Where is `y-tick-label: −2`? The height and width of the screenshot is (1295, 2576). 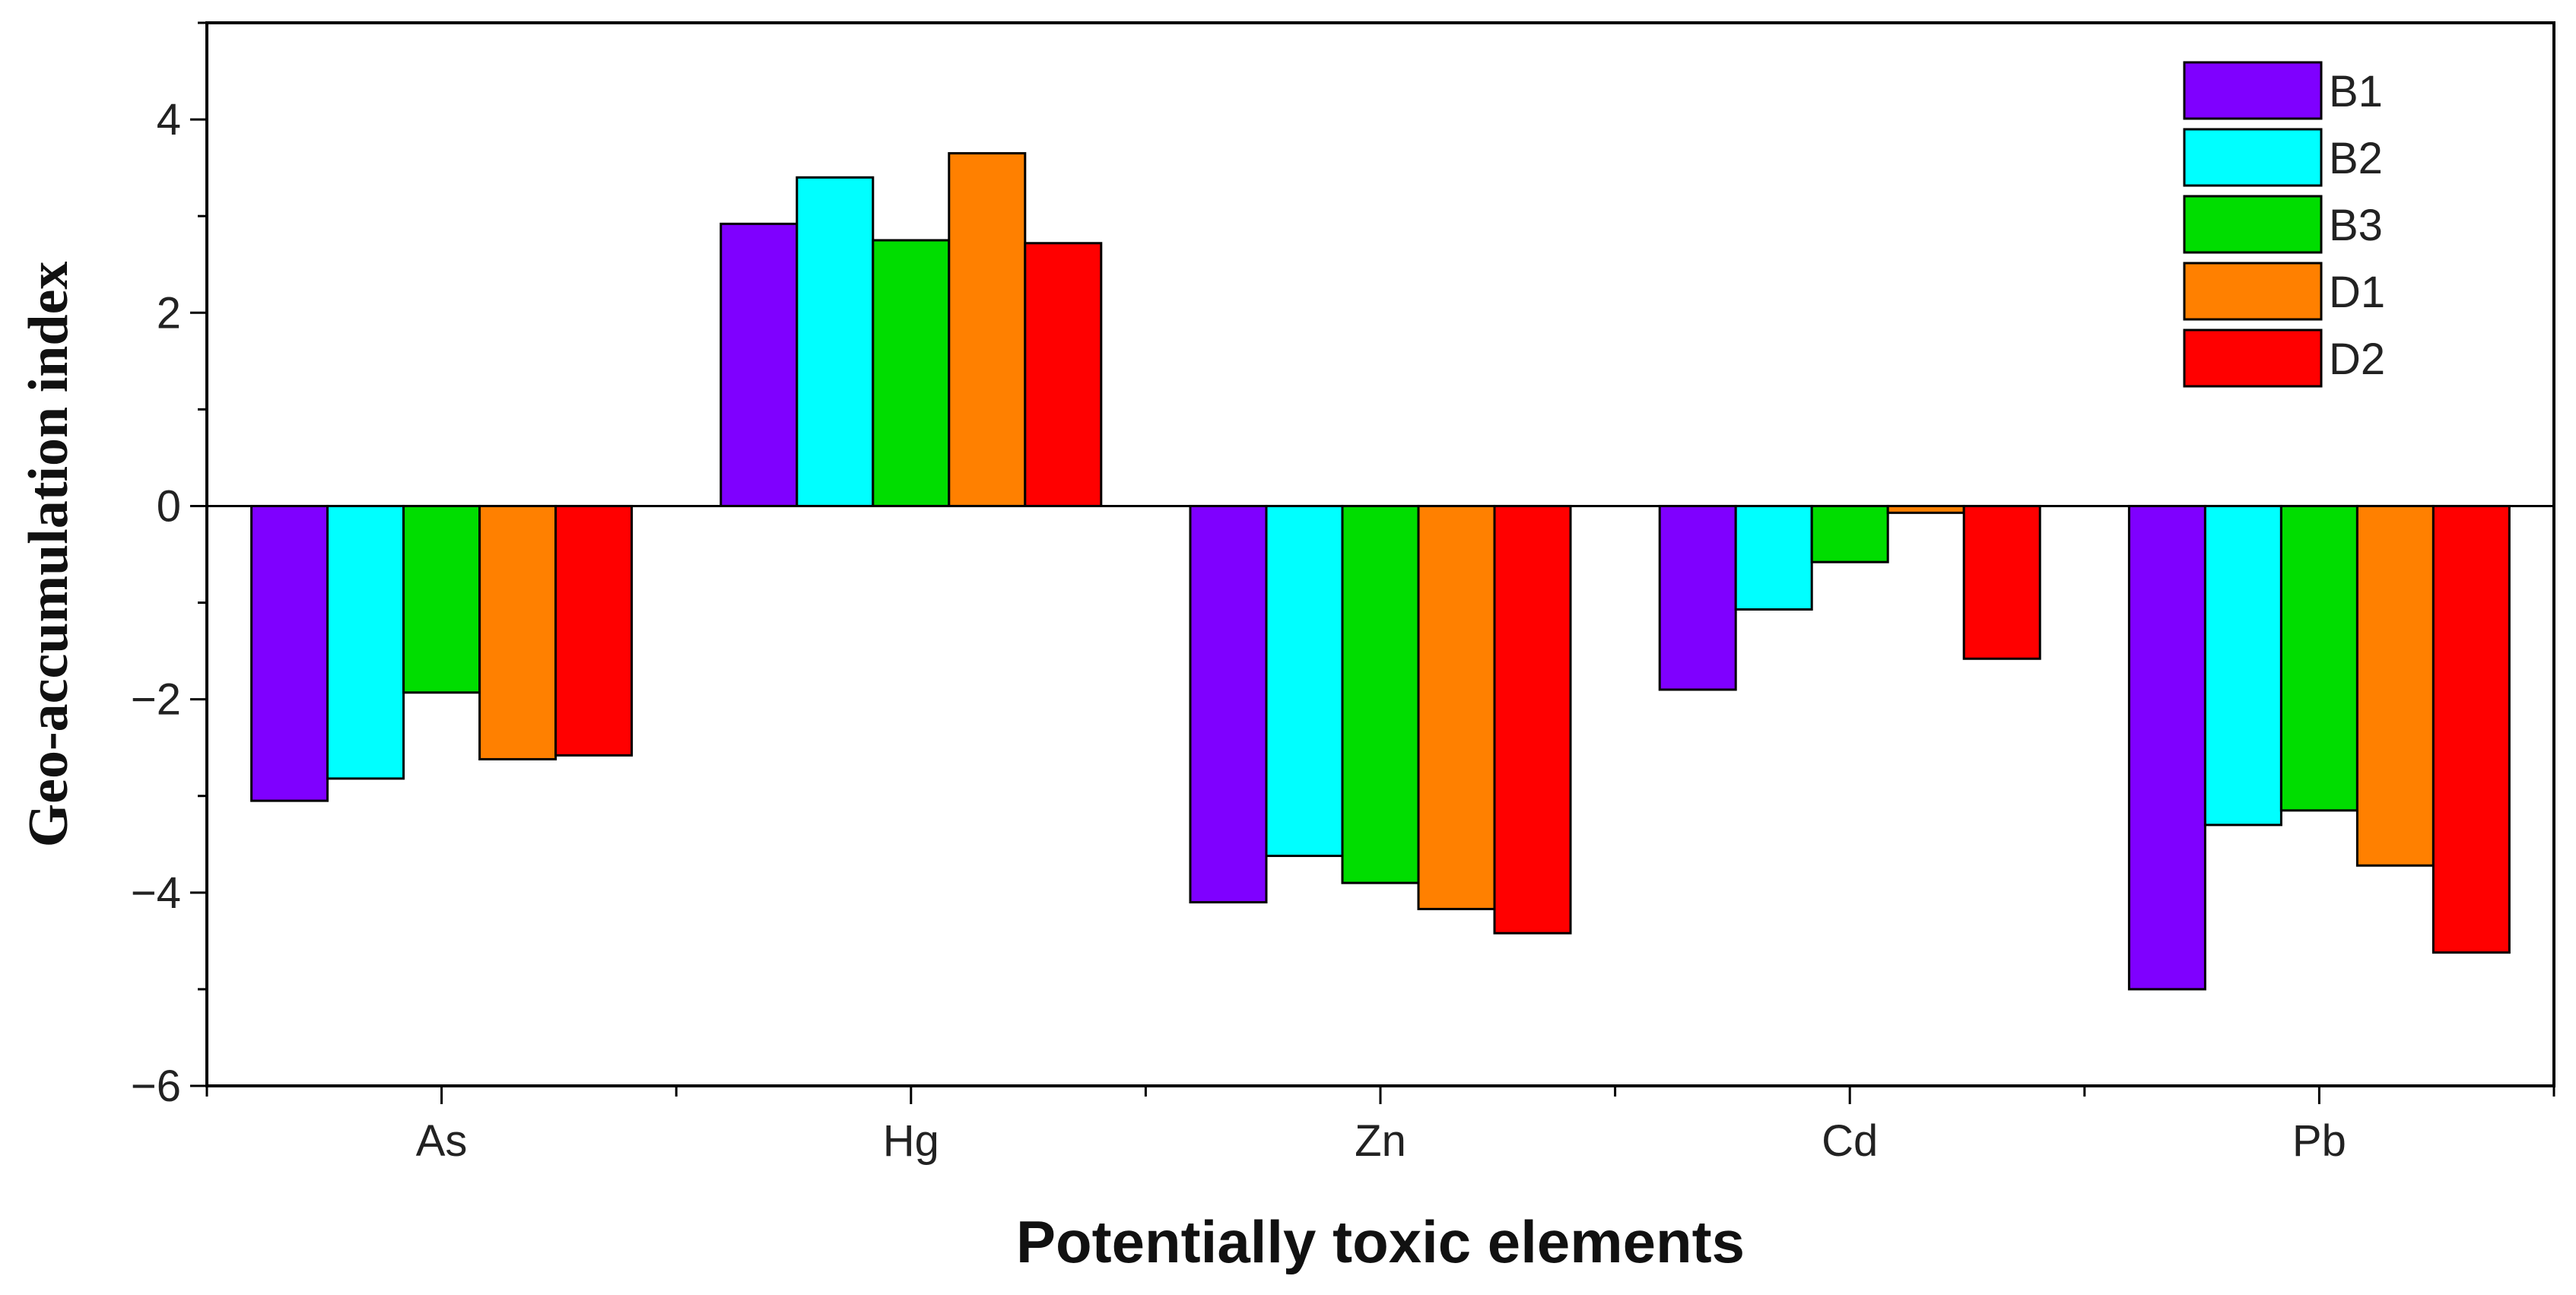 y-tick-label: −2 is located at coordinates (156, 700).